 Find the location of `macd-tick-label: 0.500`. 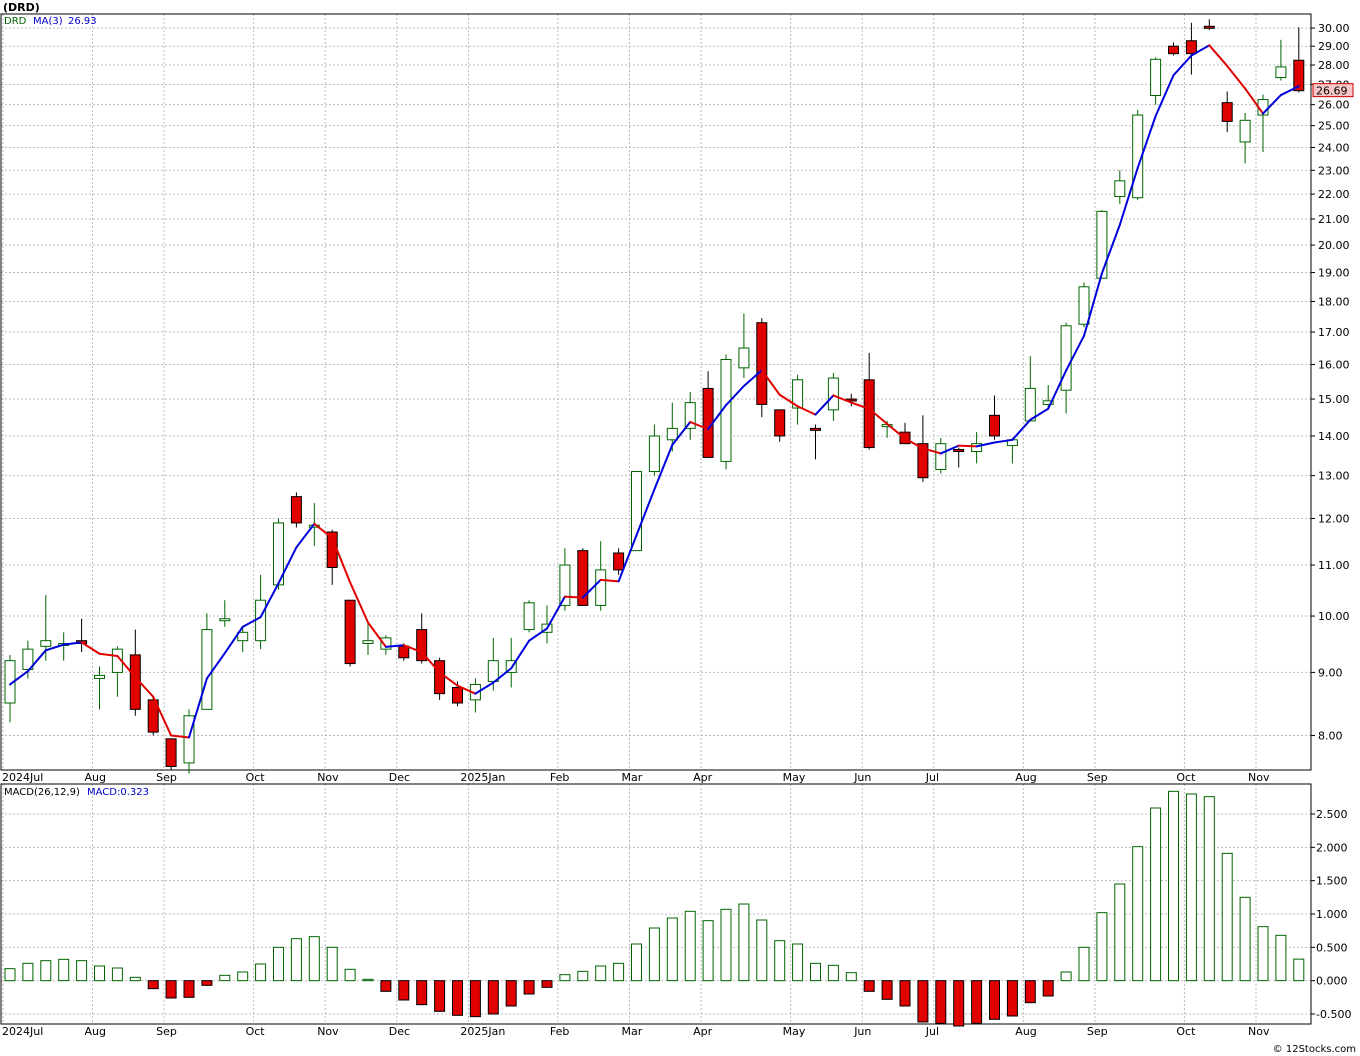

macd-tick-label: 0.500 is located at coordinates (1332, 947).